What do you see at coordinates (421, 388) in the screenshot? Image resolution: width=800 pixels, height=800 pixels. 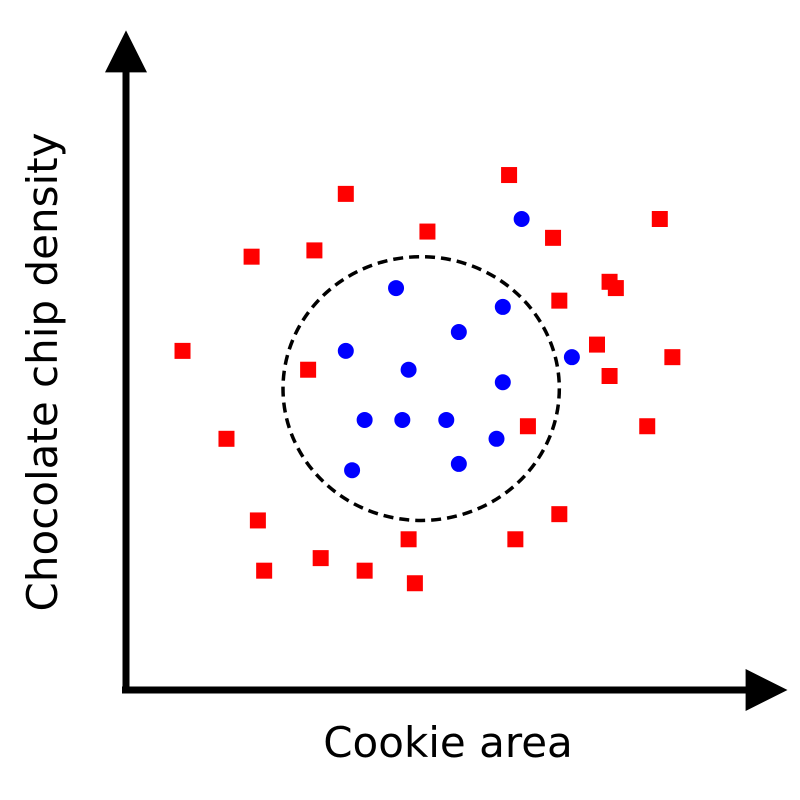 I see `dashed-circle-boundary` at bounding box center [421, 388].